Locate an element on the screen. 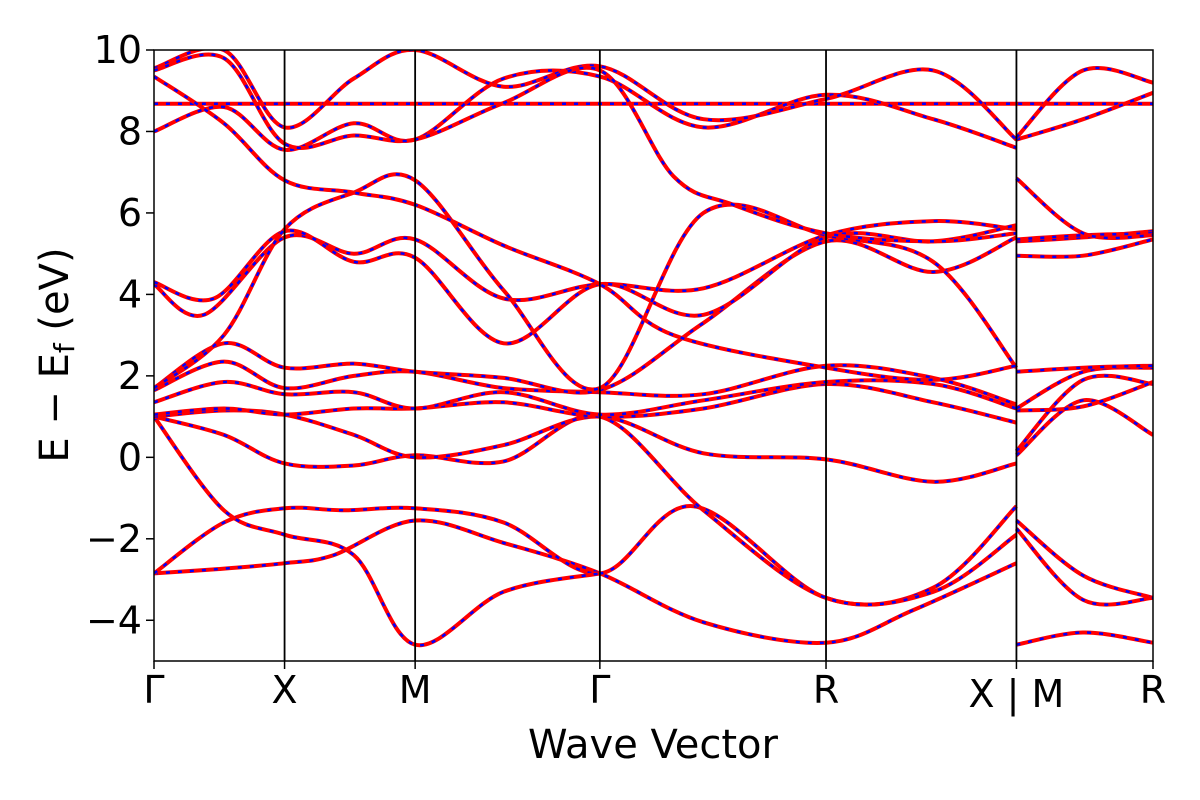 Image resolution: width=1200 pixels, height=800 pixels. band-2-solid is located at coordinates (586, 581).